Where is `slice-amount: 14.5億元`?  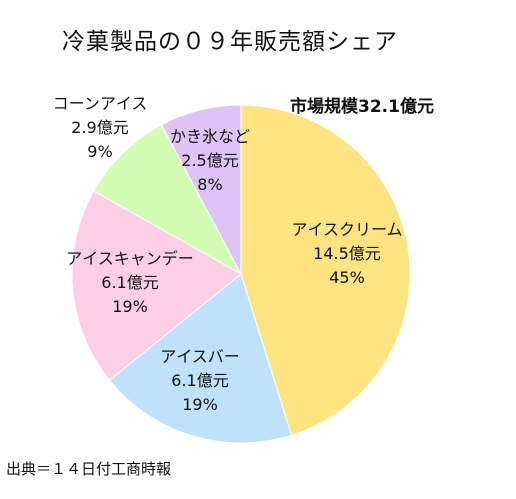 slice-amount: 14.5億元 is located at coordinates (347, 253).